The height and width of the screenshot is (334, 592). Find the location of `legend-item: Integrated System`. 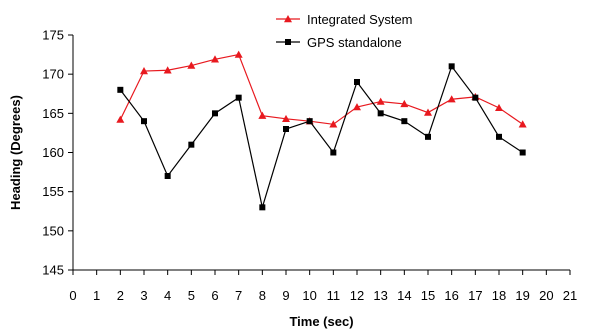

legend-item: Integrated System is located at coordinates (344, 19).